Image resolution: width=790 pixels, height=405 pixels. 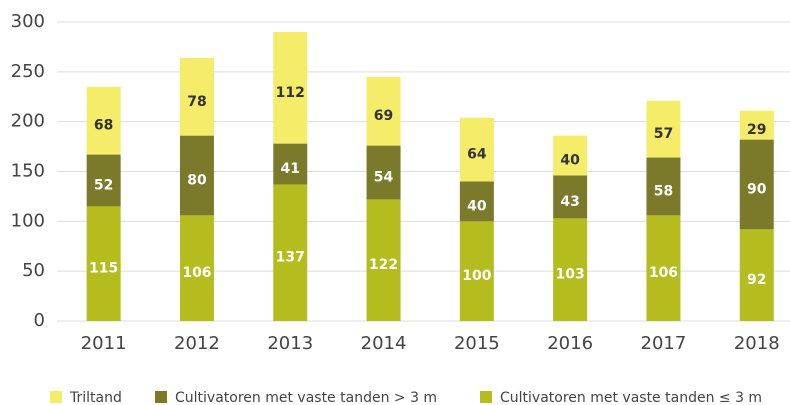 I want to click on x-tick-label: 2015, so click(x=477, y=343).